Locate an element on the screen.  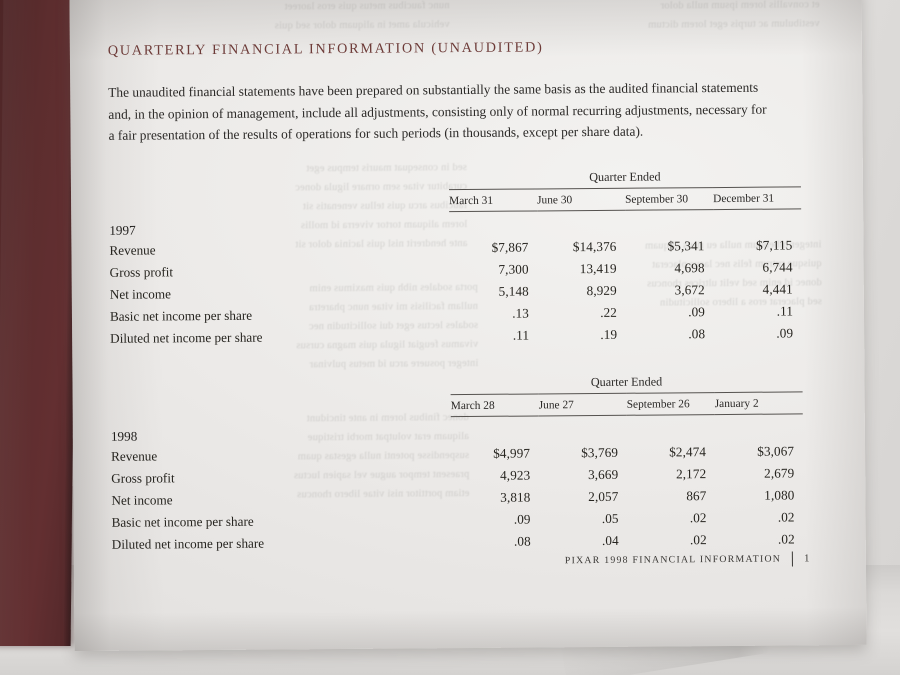
row-value: $4,997 is located at coordinates (512, 453).